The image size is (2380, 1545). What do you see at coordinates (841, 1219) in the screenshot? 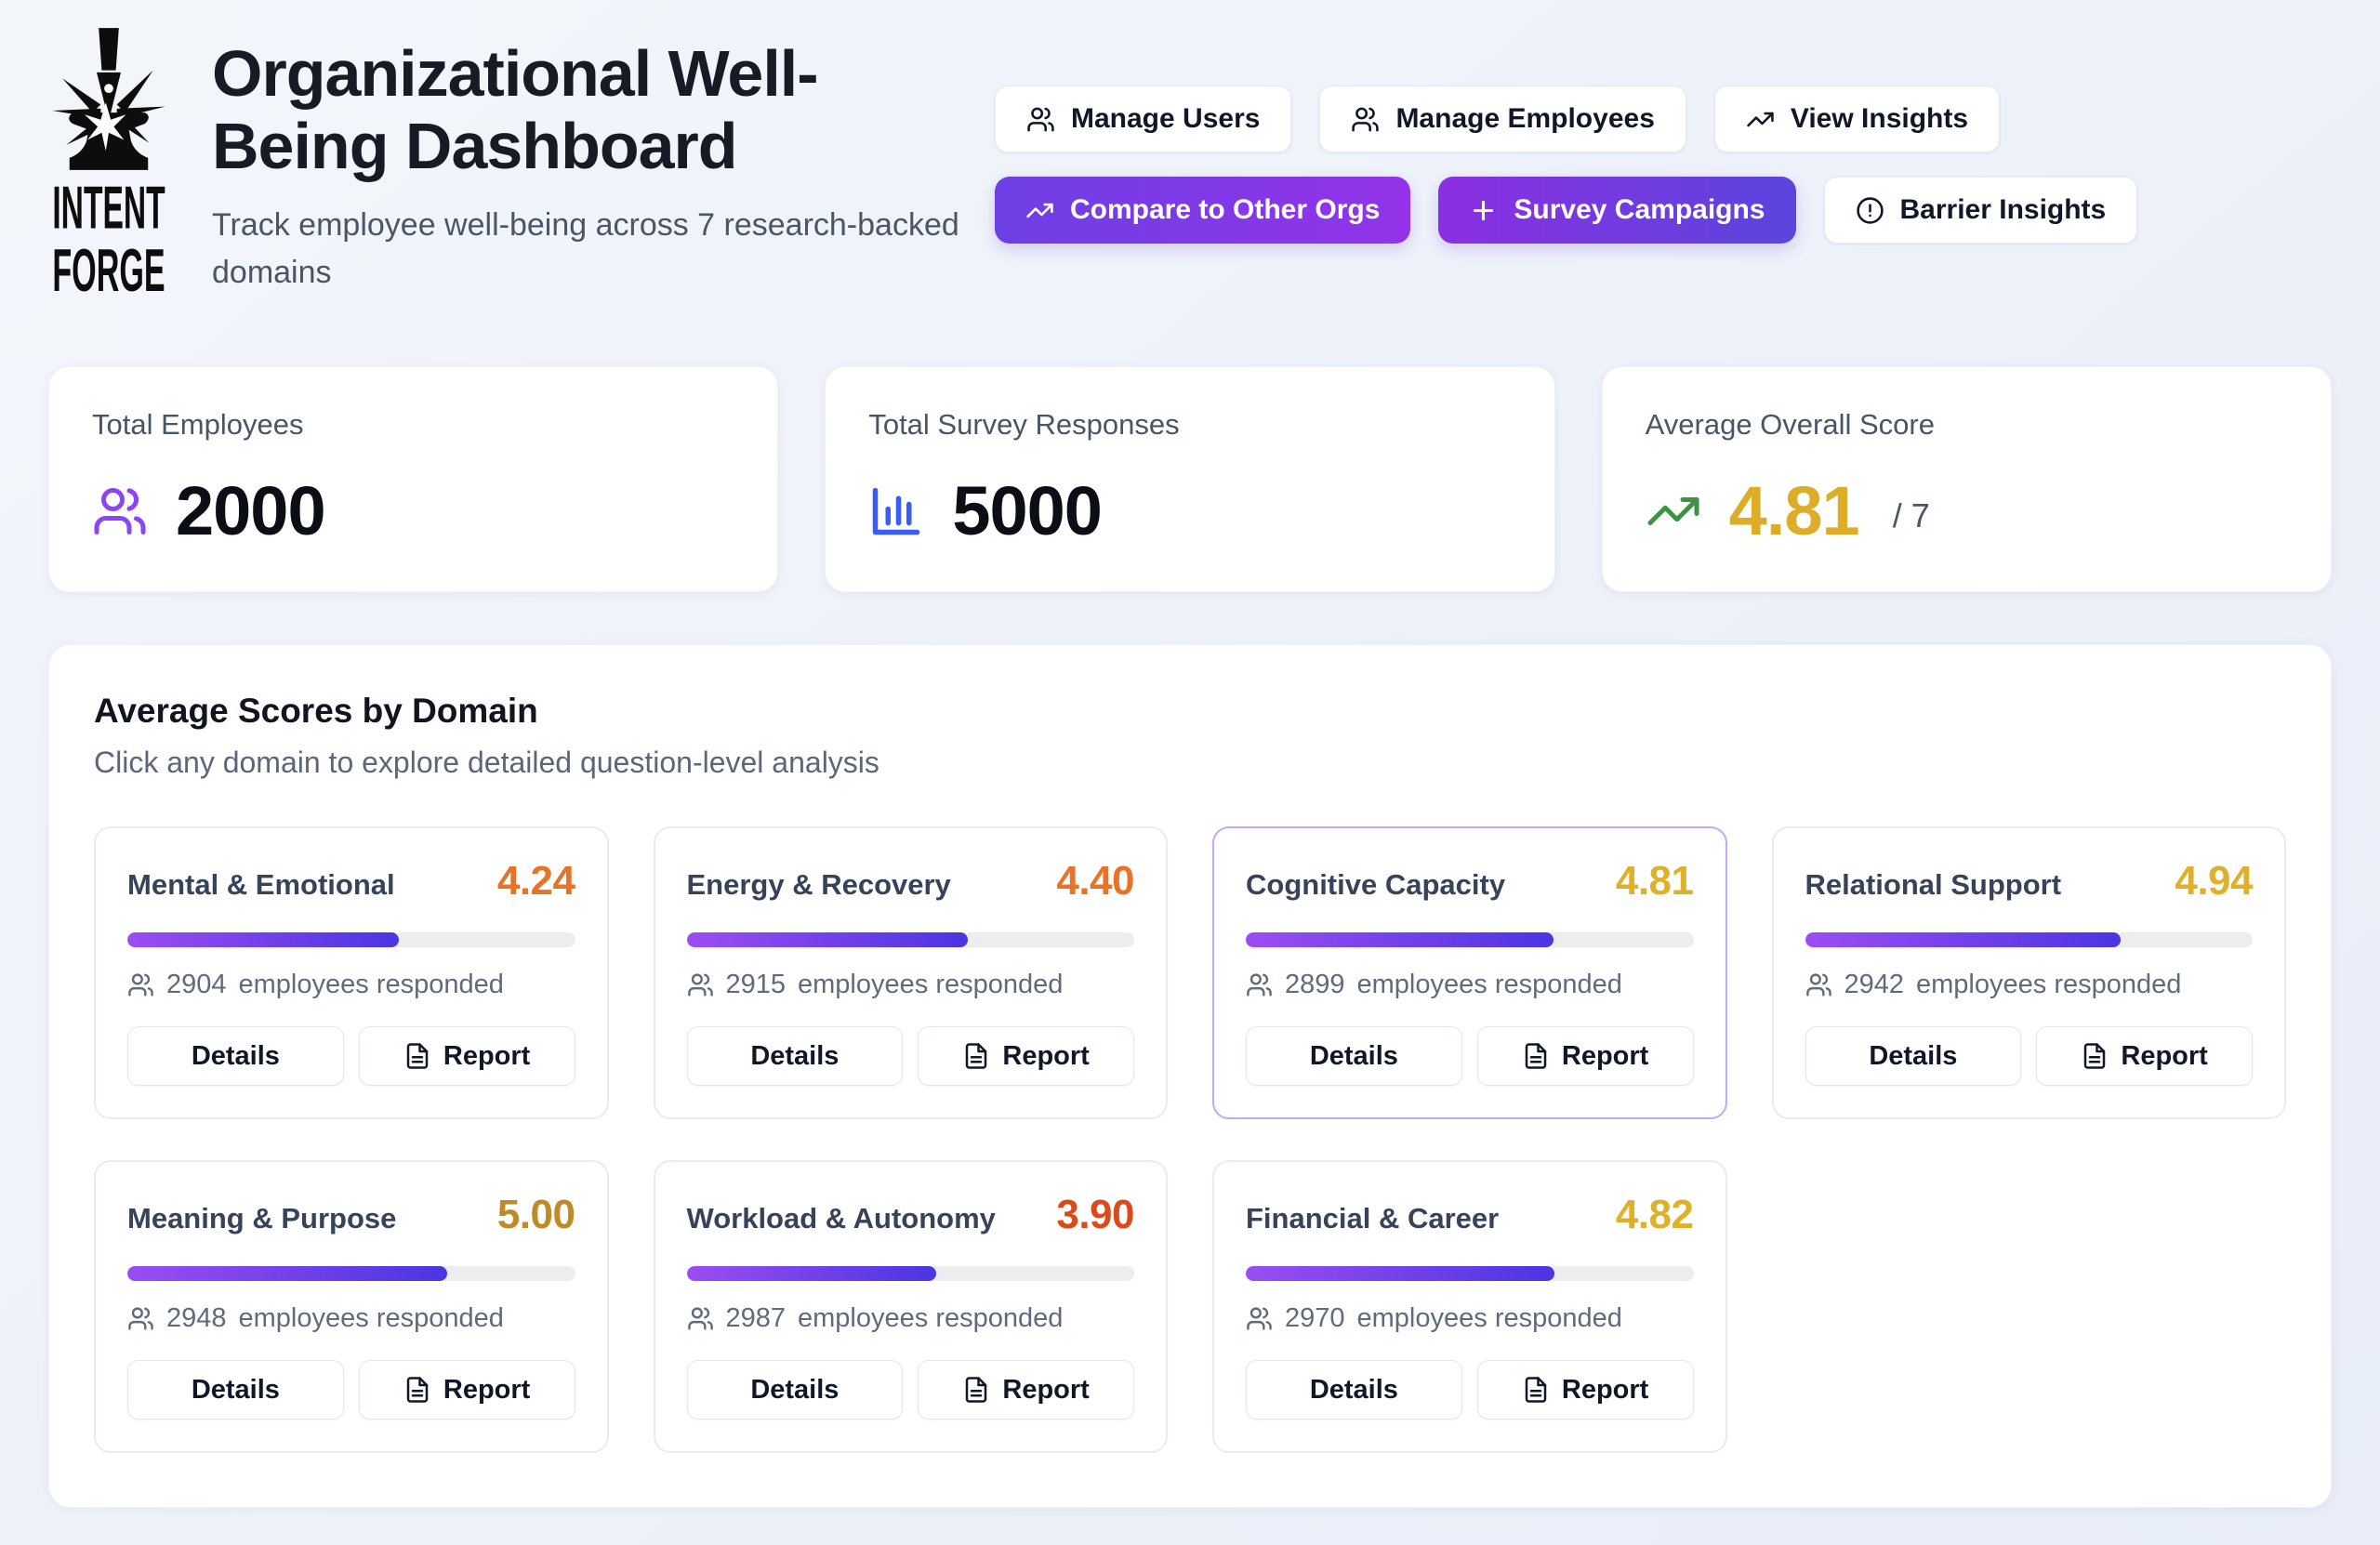
I see `domain-name: Workload & Autonomy` at bounding box center [841, 1219].